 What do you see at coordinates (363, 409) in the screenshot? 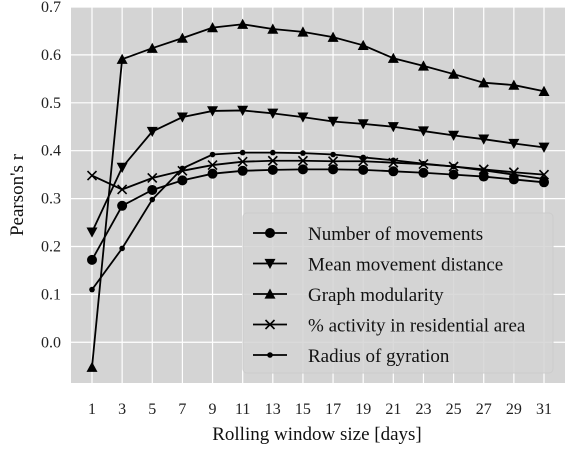
I see `x-tick-label: 19` at bounding box center [363, 409].